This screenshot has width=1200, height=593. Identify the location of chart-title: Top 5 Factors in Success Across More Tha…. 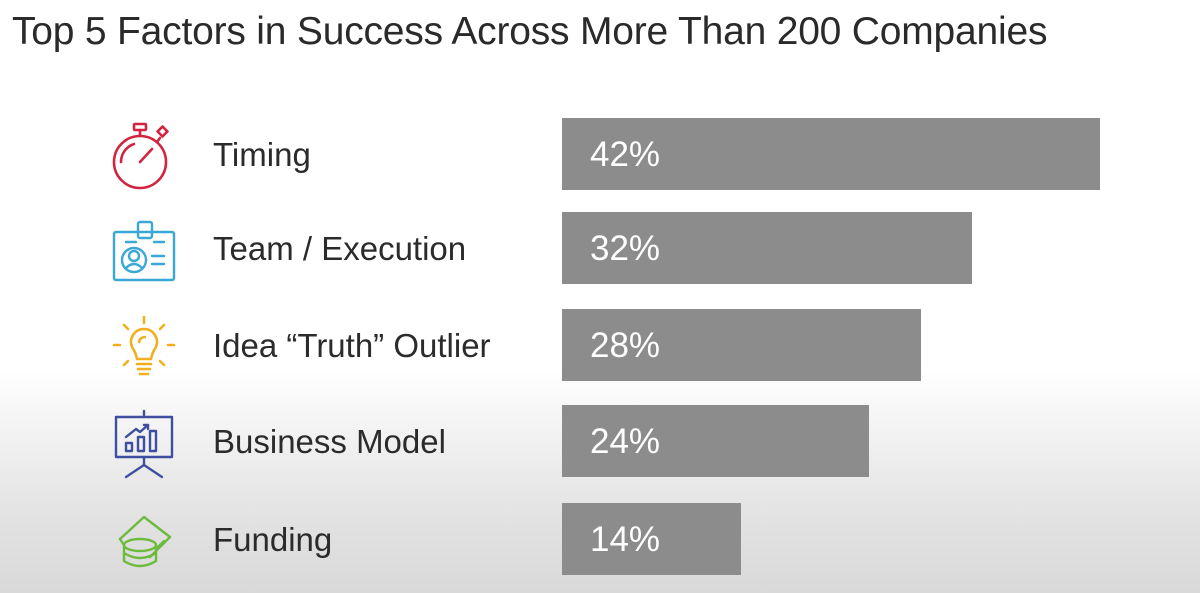
(530, 31).